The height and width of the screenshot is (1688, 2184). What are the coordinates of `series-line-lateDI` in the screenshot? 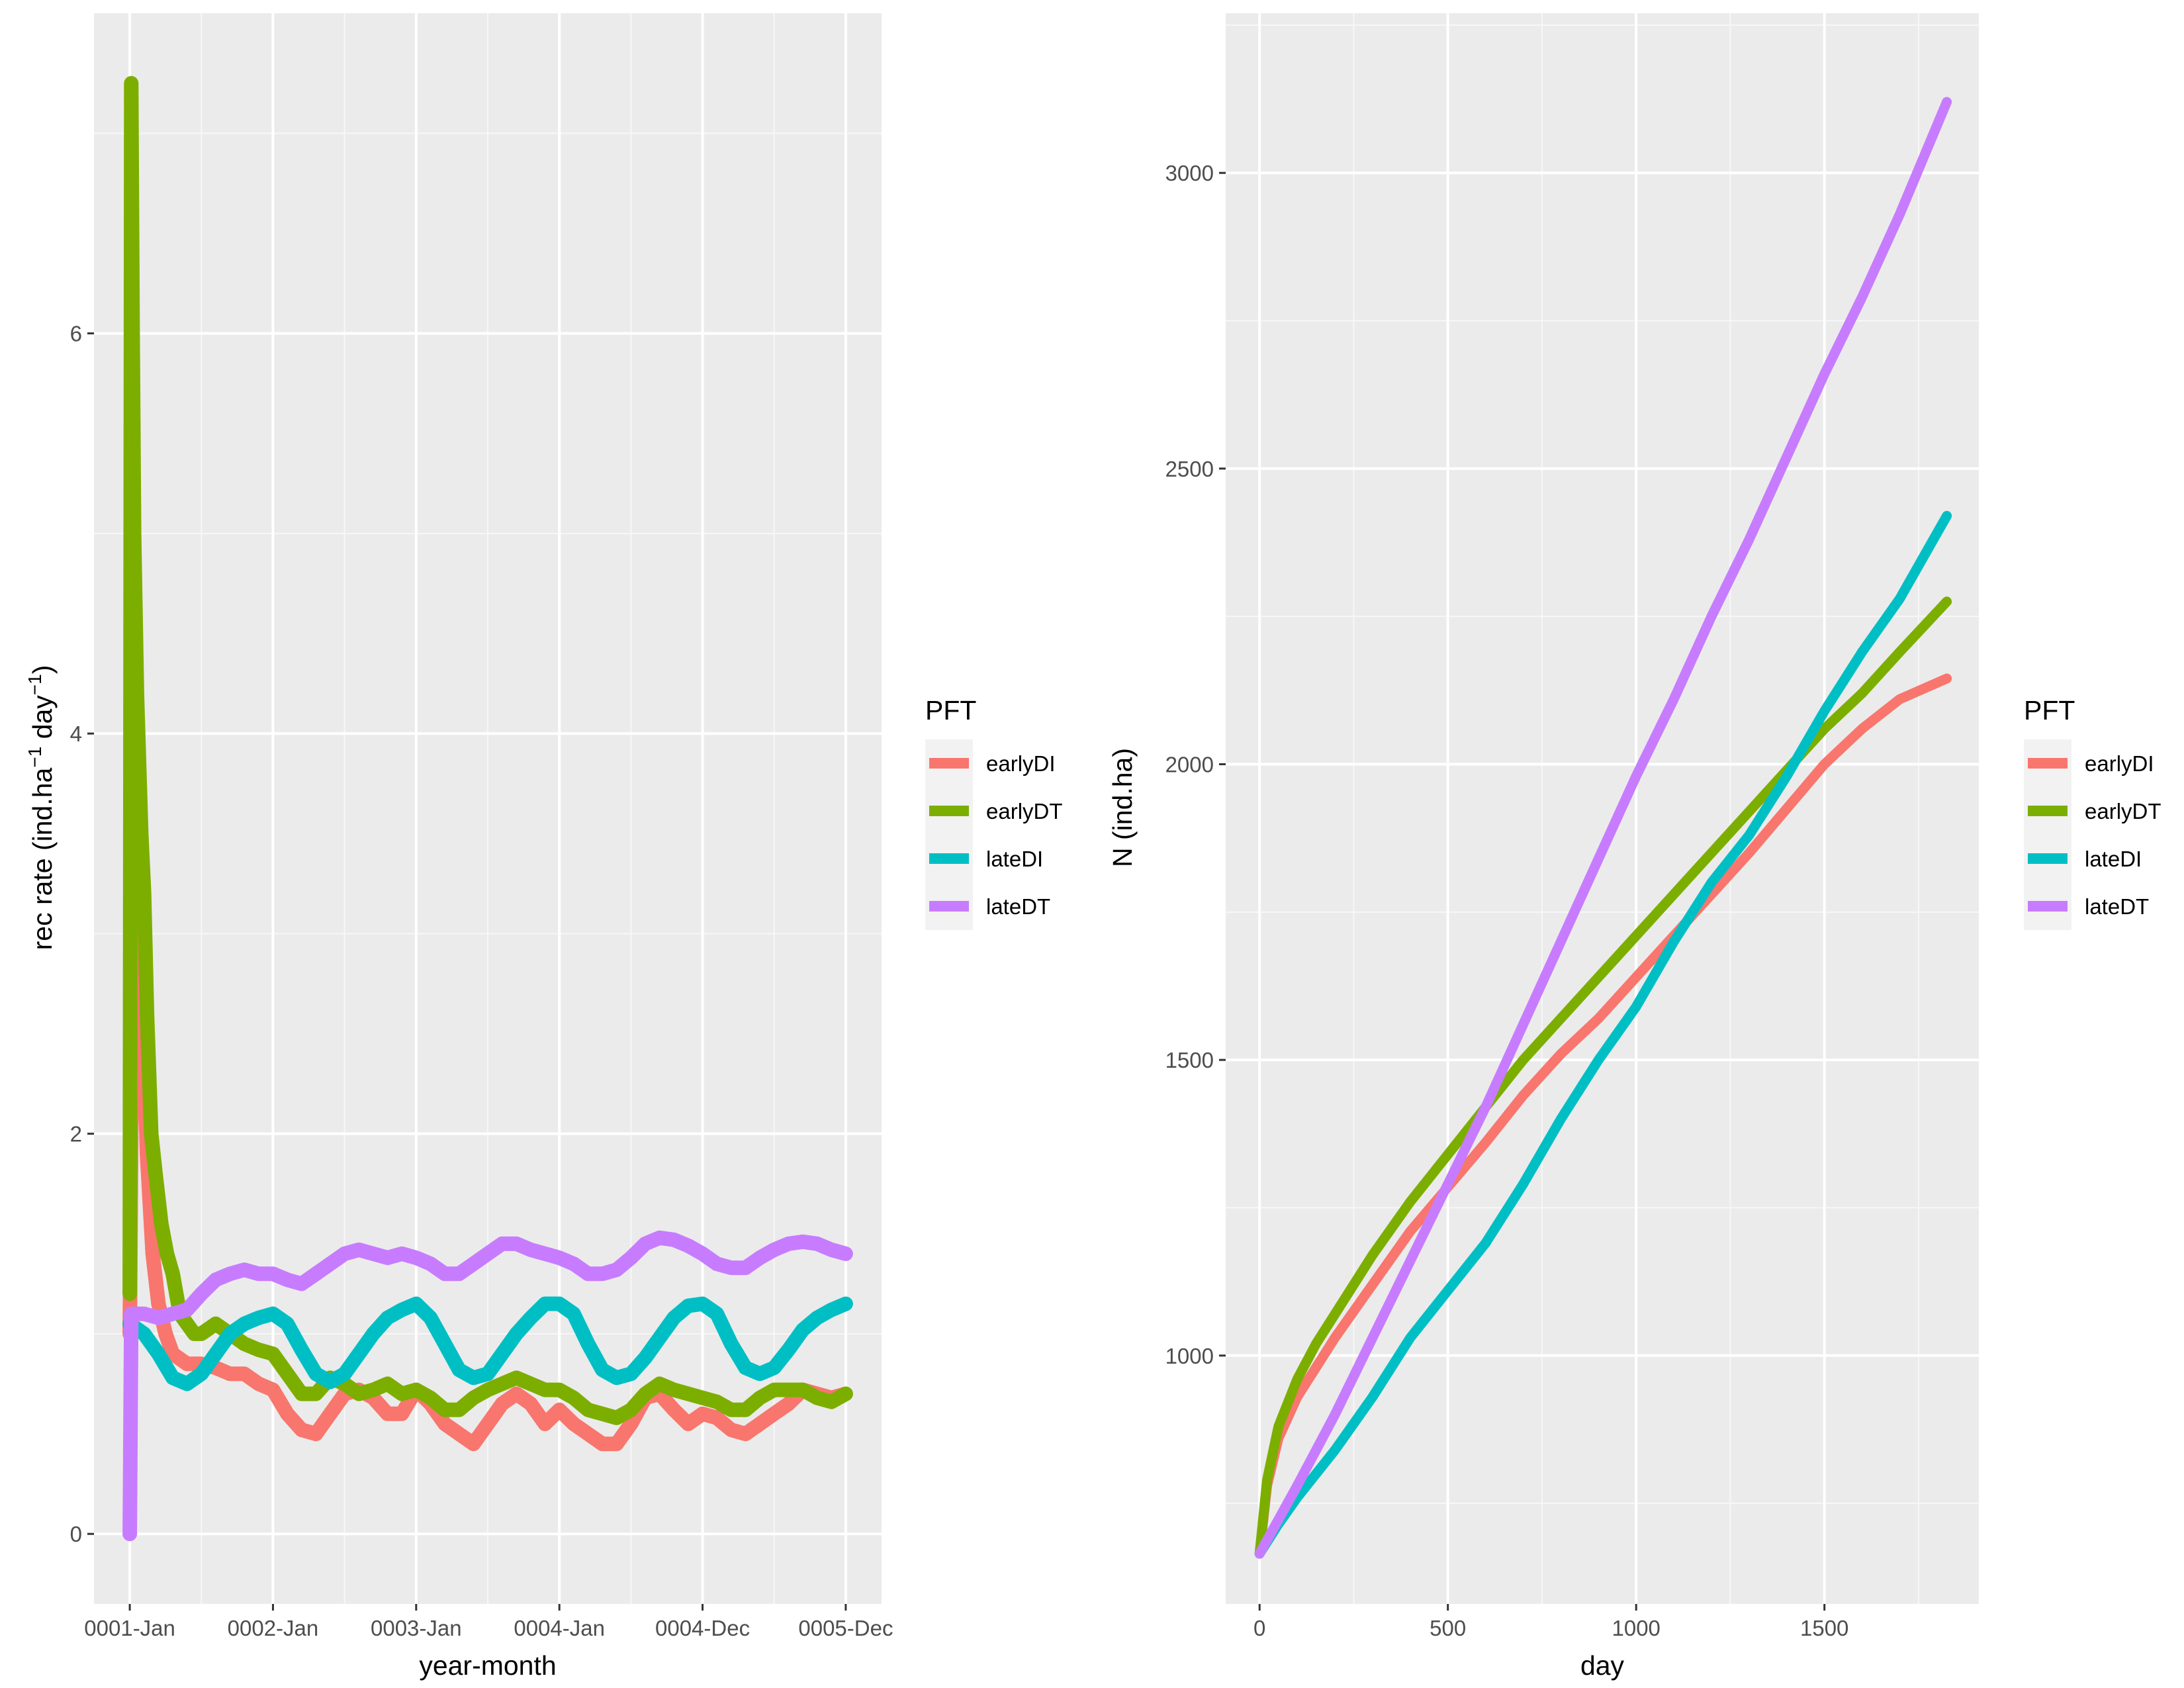 It's located at (488, 1343).